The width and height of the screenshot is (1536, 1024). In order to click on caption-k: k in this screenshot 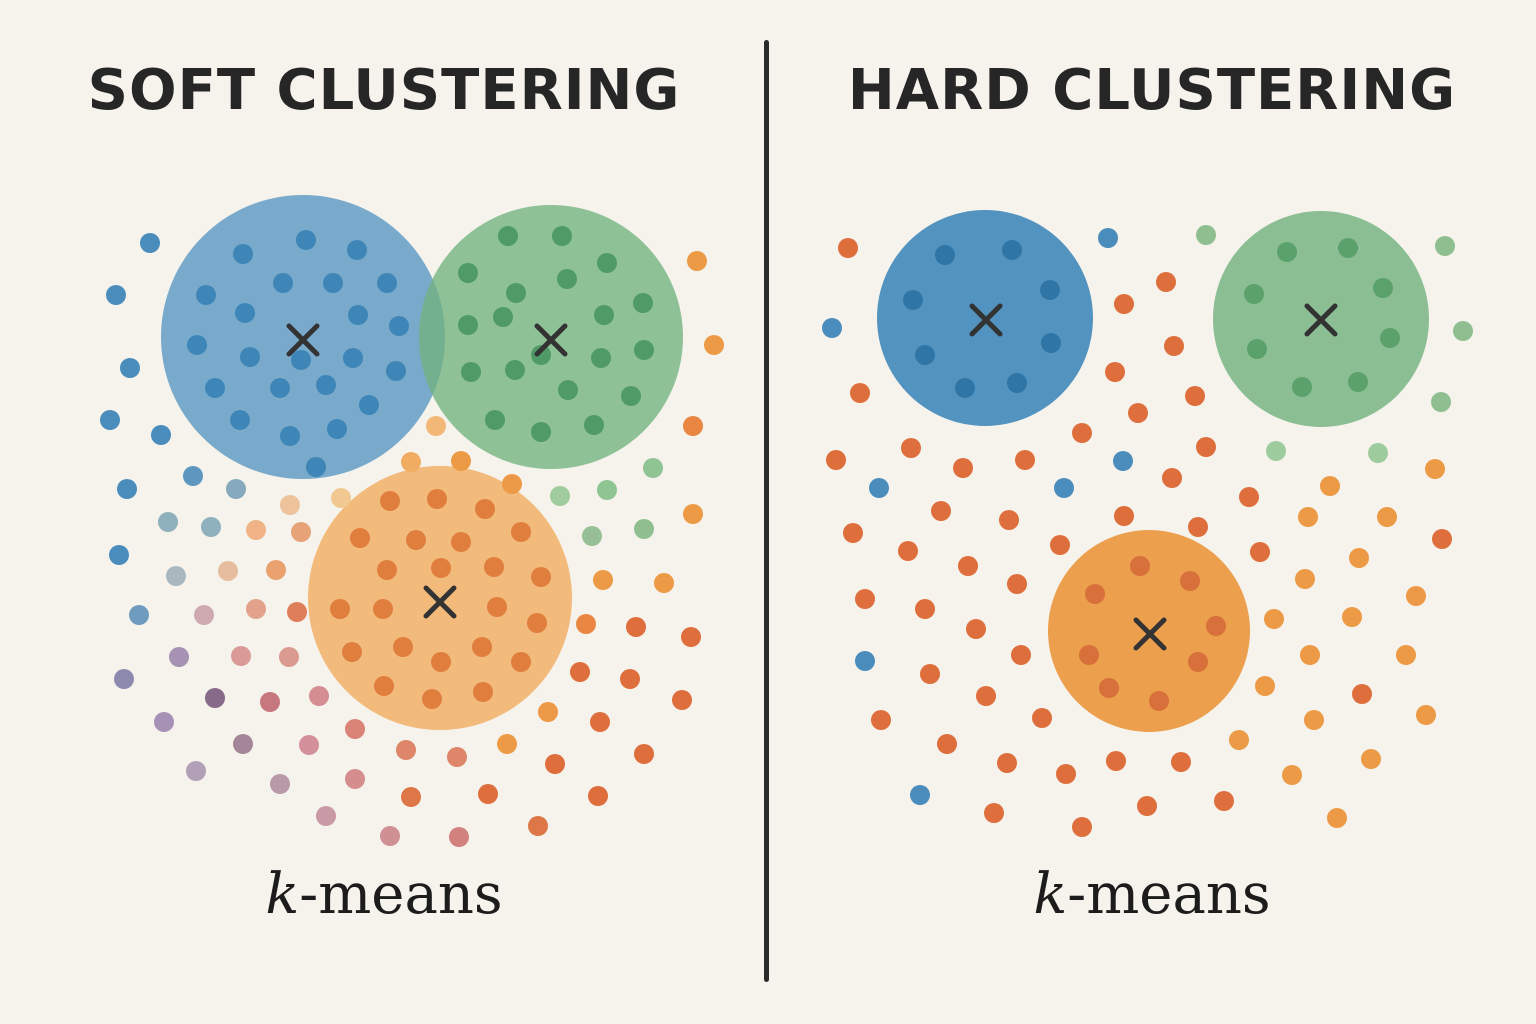, I will do `click(282, 894)`.